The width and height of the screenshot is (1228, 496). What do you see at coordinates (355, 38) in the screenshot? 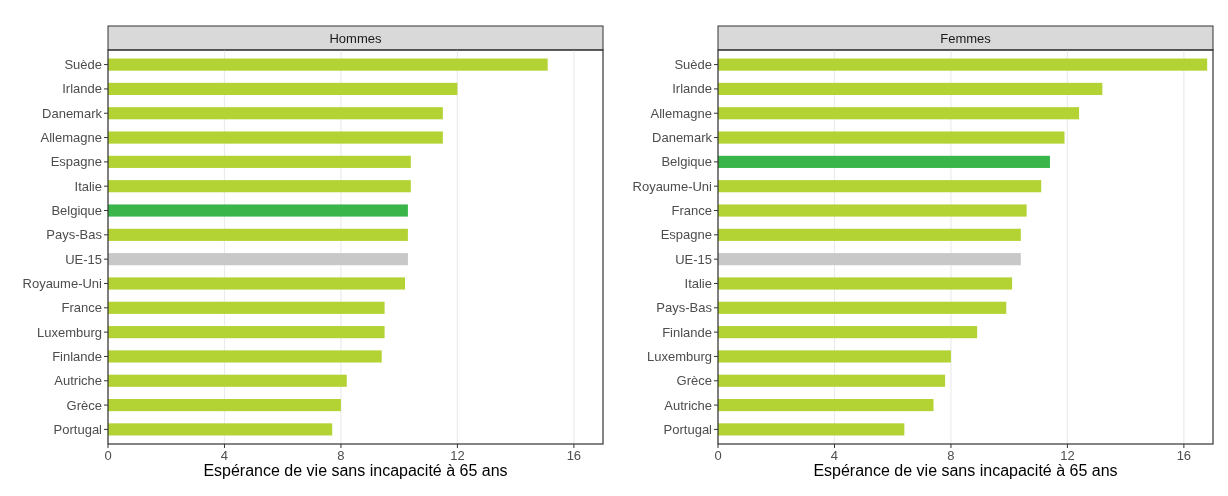
I see `chart-title: Hommes` at bounding box center [355, 38].